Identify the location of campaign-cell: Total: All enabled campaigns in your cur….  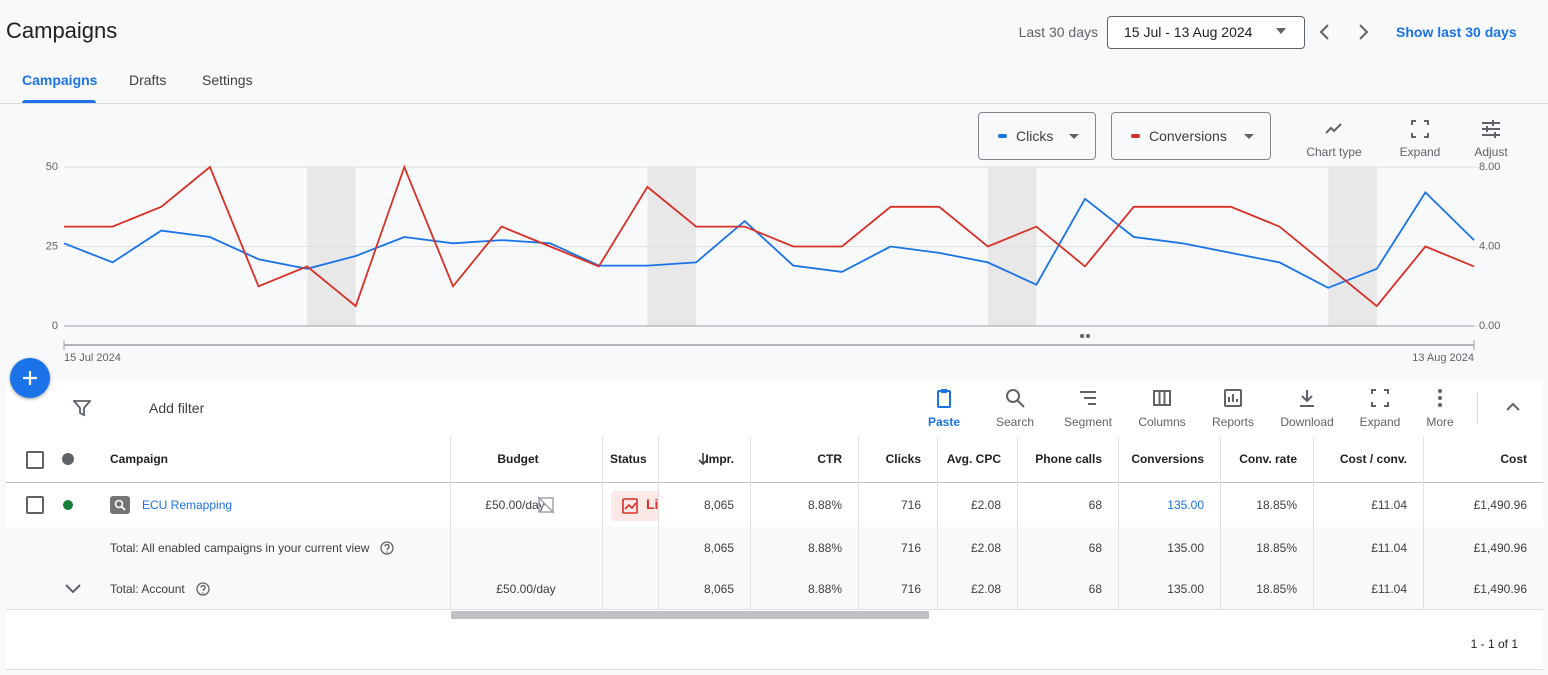
(240, 547).